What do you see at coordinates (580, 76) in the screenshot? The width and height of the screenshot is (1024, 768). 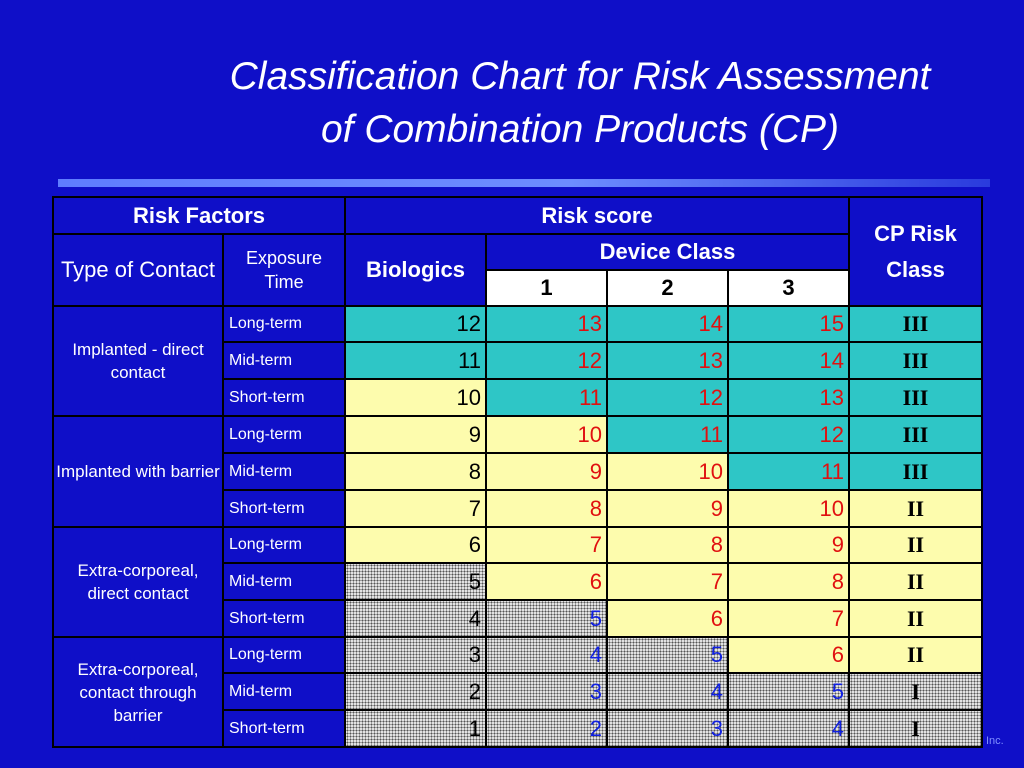 I see `title-line-1: Classification Chart for Risk Assessment` at bounding box center [580, 76].